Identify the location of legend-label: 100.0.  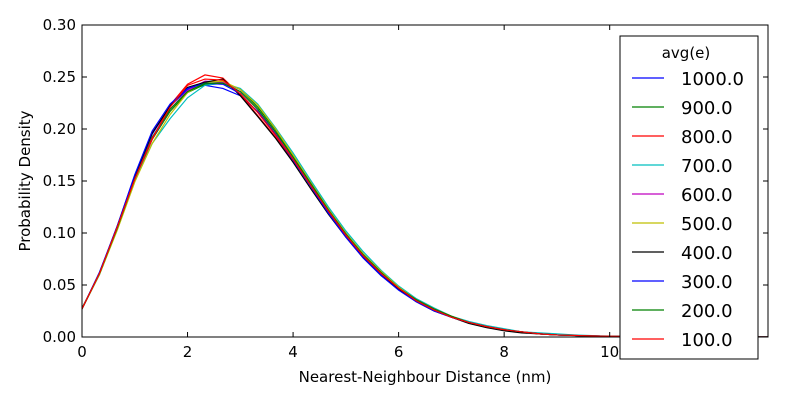
(707, 340).